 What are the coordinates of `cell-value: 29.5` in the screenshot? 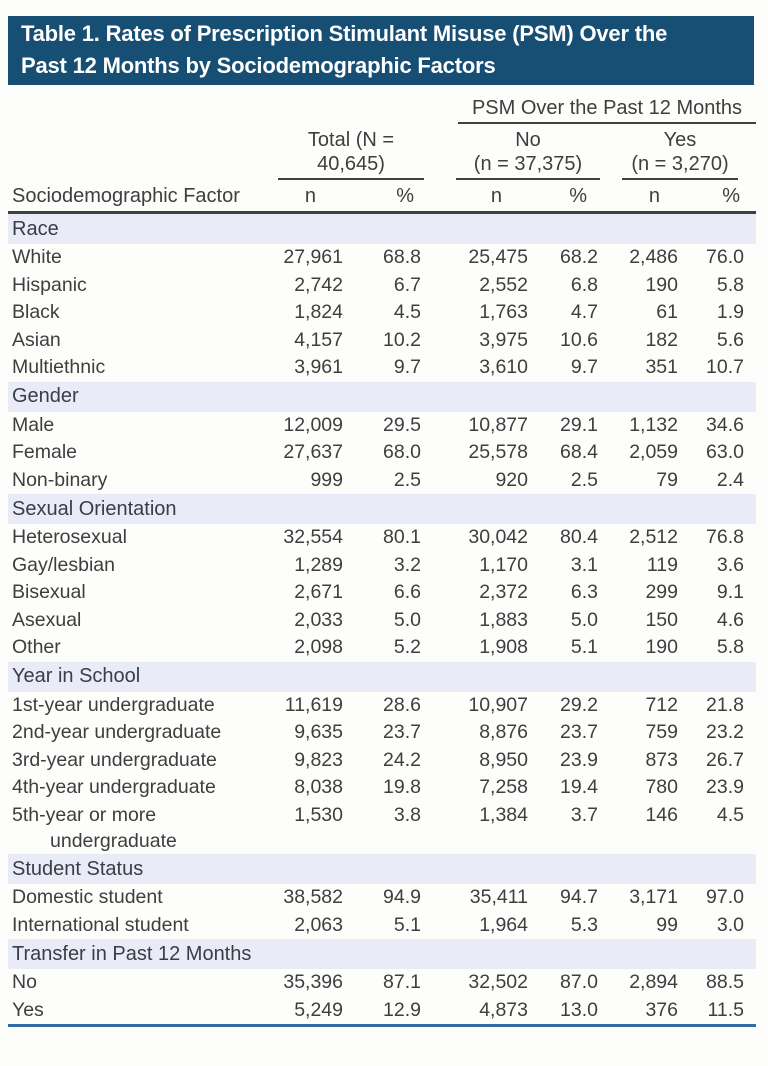 It's located at (402, 424).